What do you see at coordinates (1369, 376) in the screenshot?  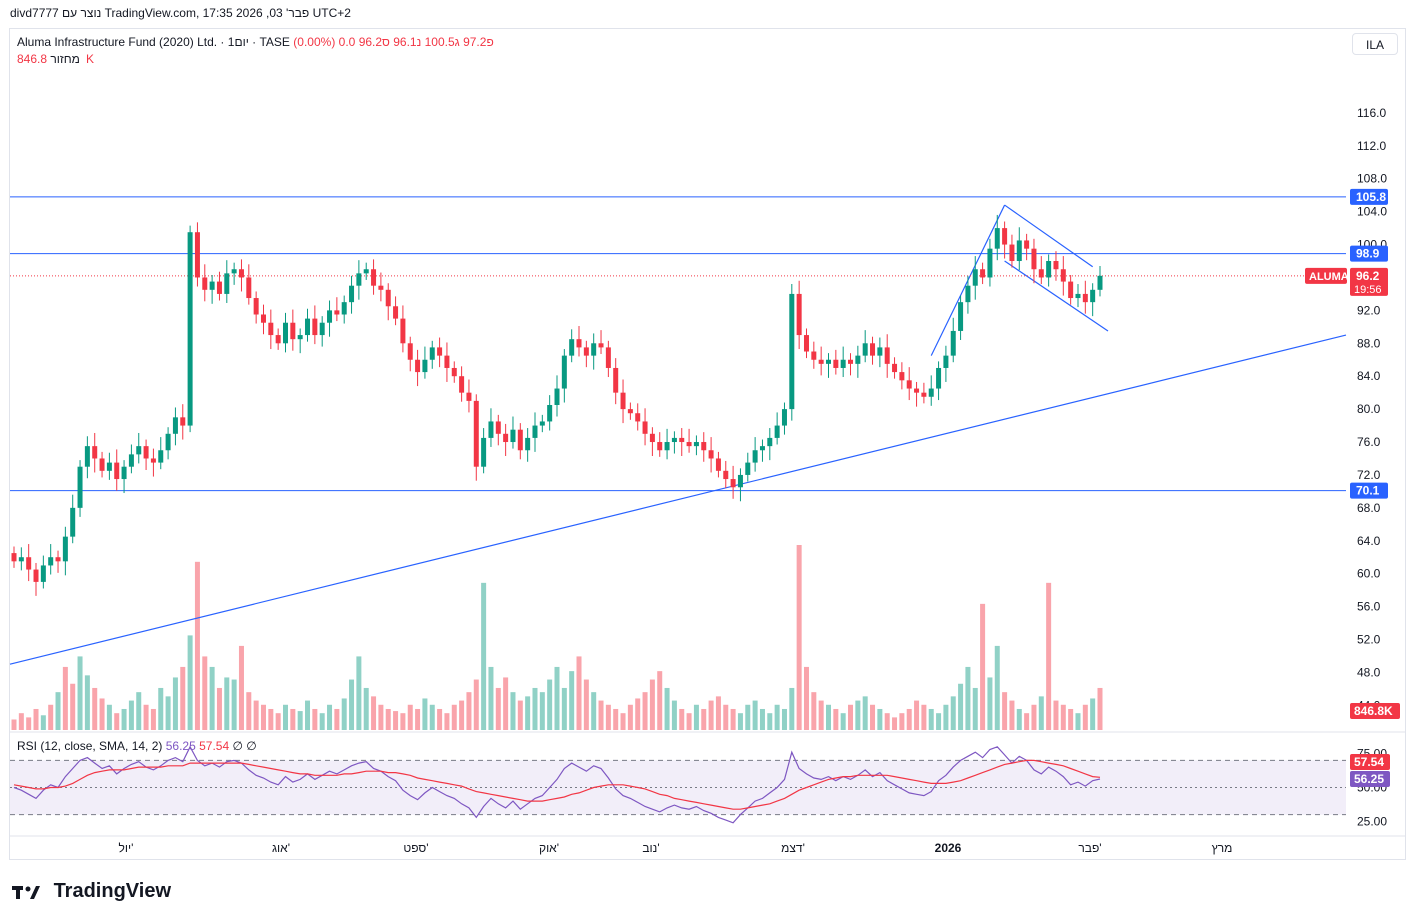 I see `price-tick-label: 84.0` at bounding box center [1369, 376].